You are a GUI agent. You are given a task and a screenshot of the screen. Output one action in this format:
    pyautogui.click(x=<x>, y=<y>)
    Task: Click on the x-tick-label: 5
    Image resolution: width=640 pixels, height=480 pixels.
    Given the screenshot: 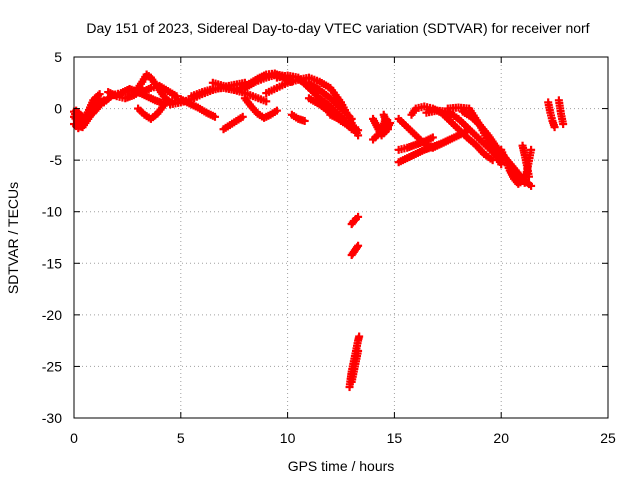 What is the action you would take?
    pyautogui.click(x=181, y=438)
    